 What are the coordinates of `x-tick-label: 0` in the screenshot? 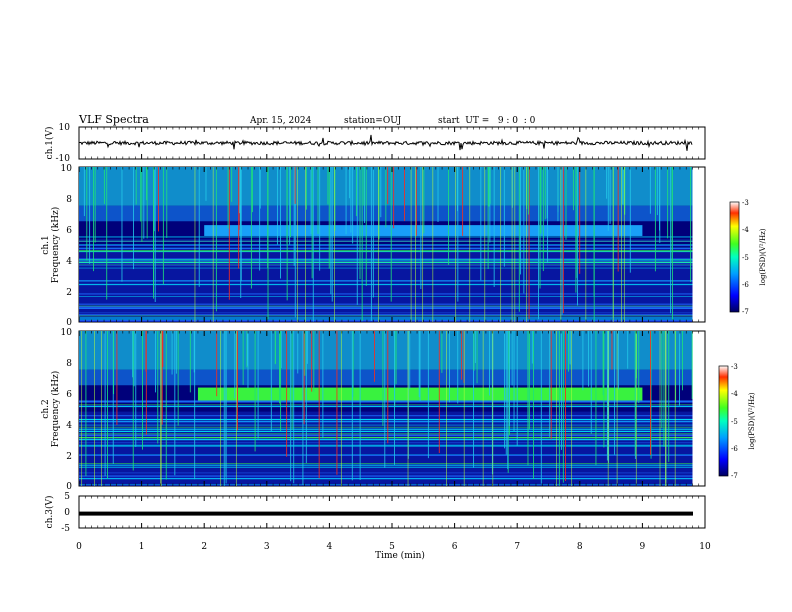 It's located at (79, 547).